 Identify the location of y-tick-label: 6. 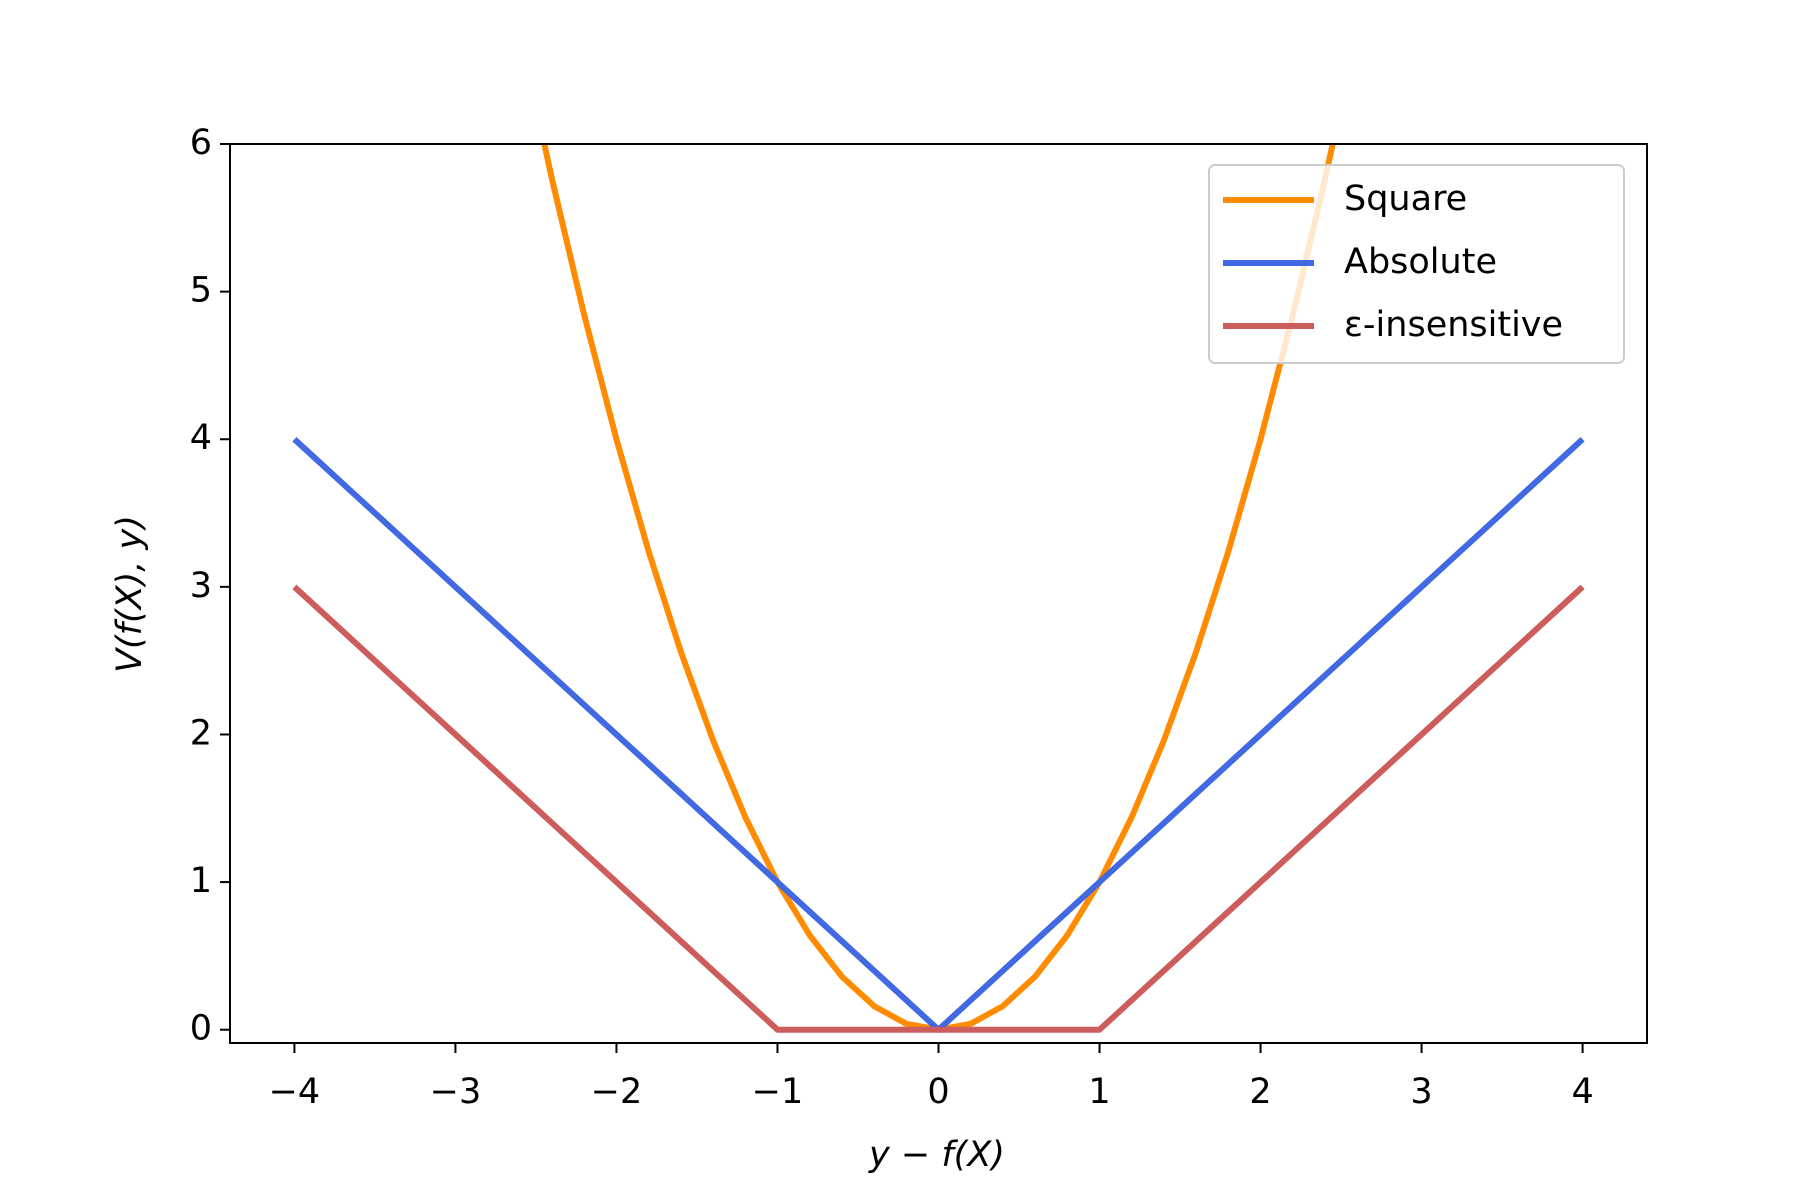
(201, 143).